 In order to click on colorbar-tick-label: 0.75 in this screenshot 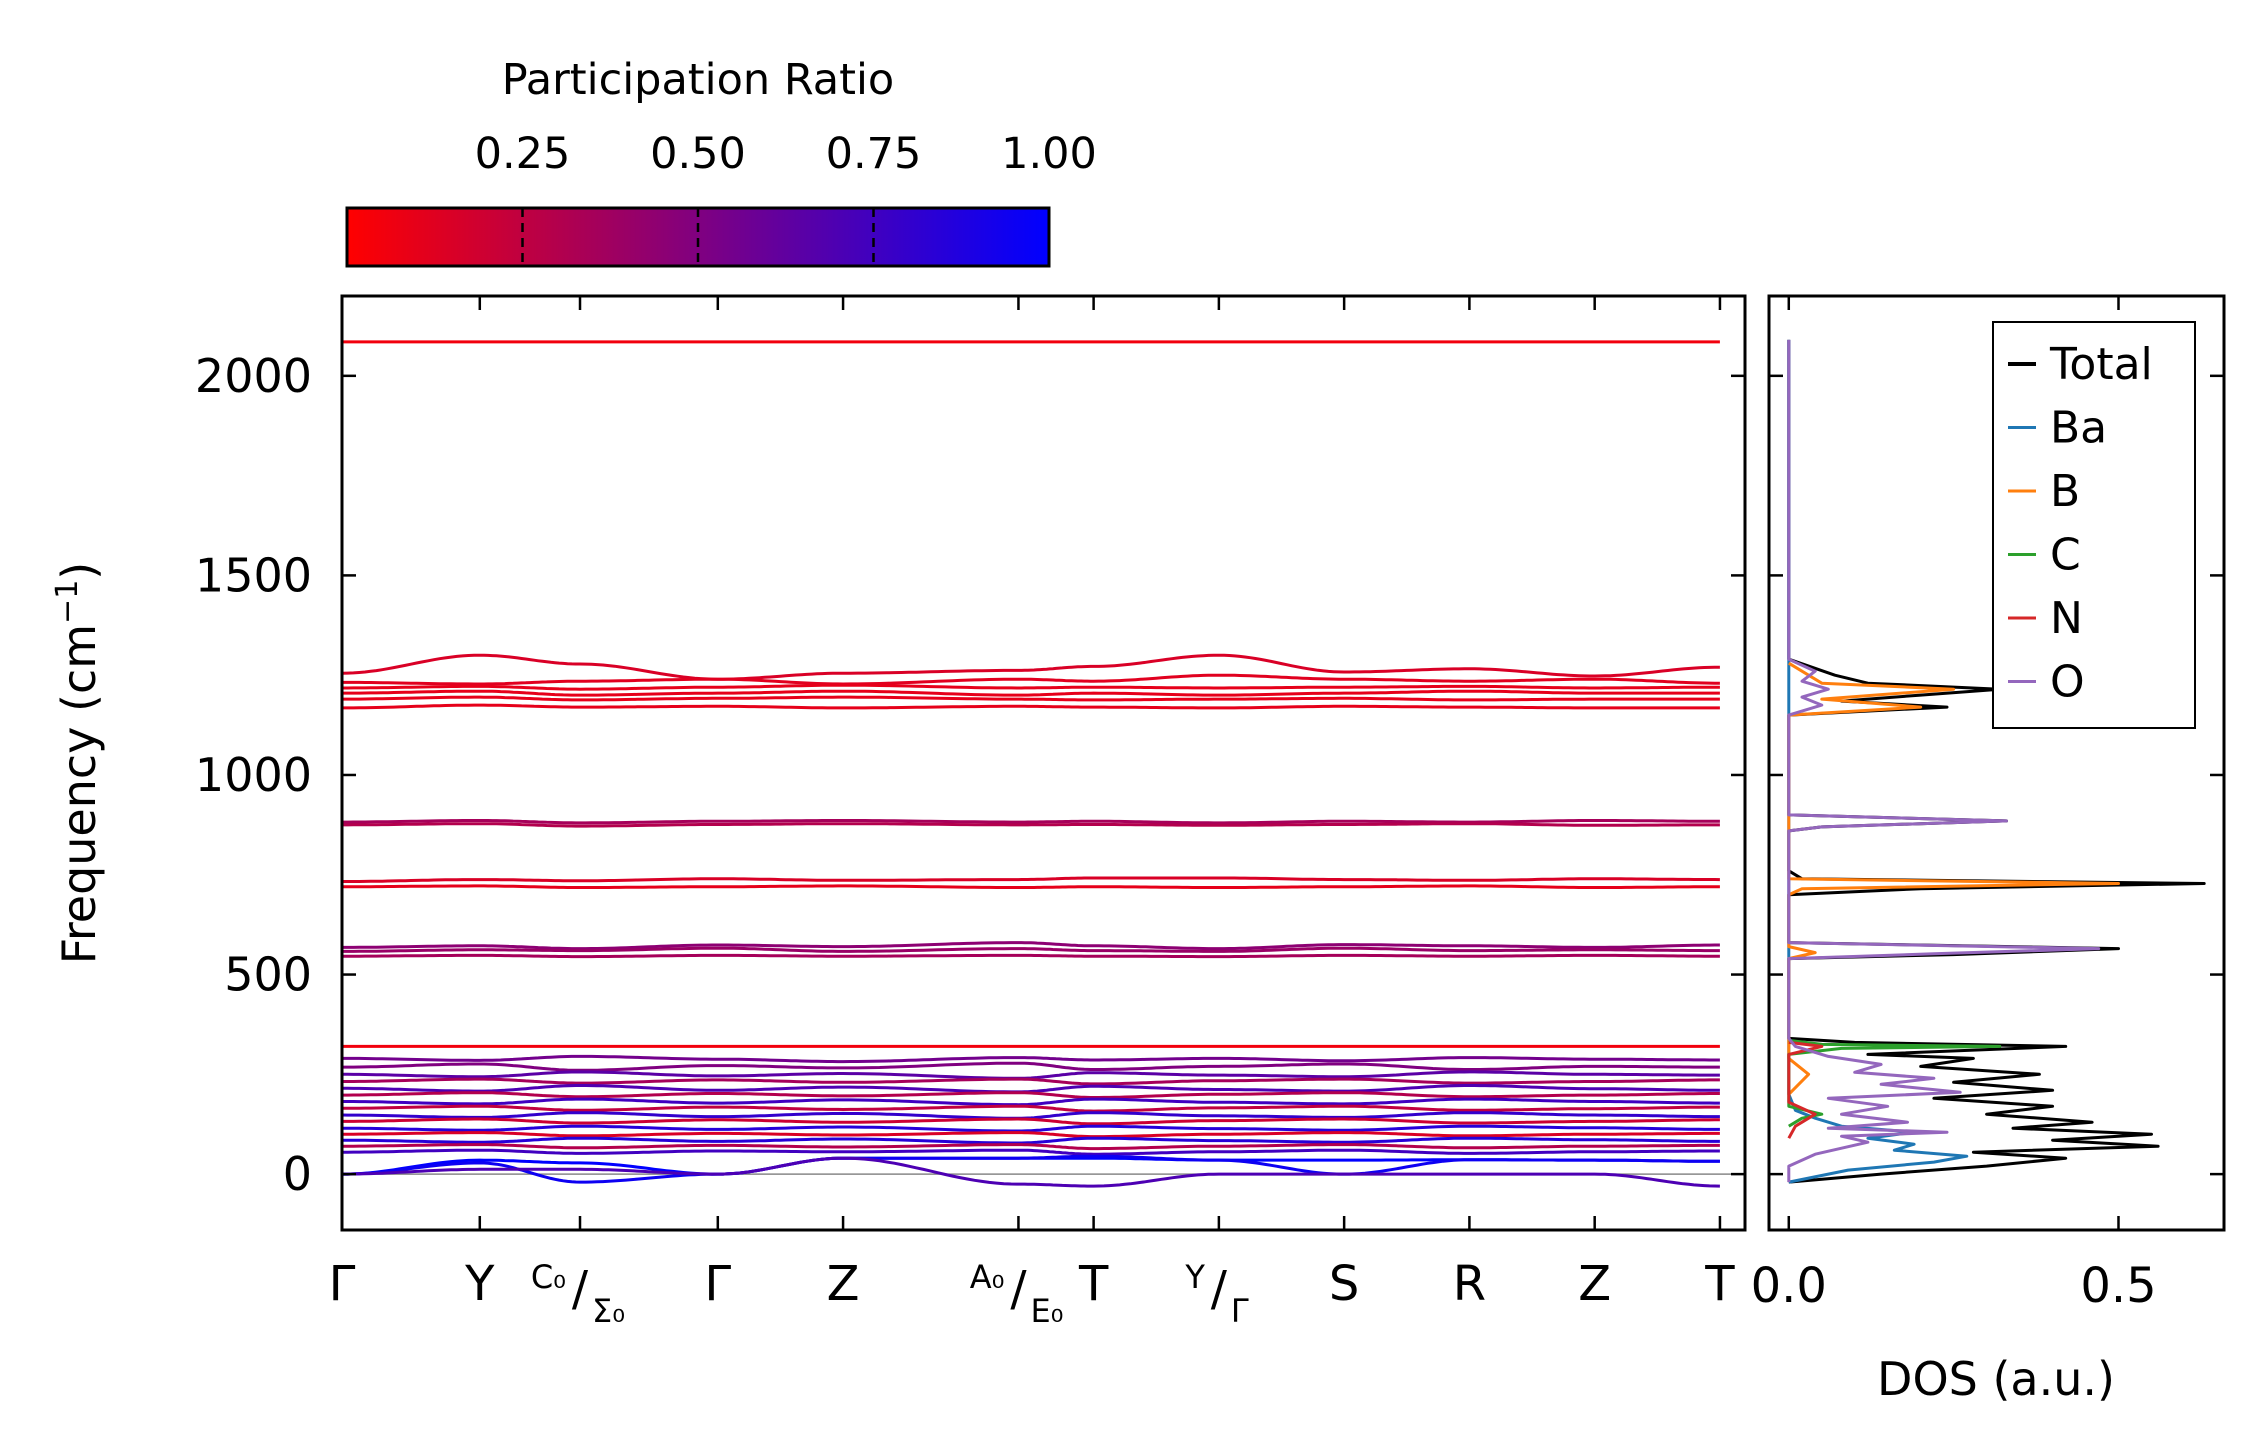, I will do `click(874, 154)`.